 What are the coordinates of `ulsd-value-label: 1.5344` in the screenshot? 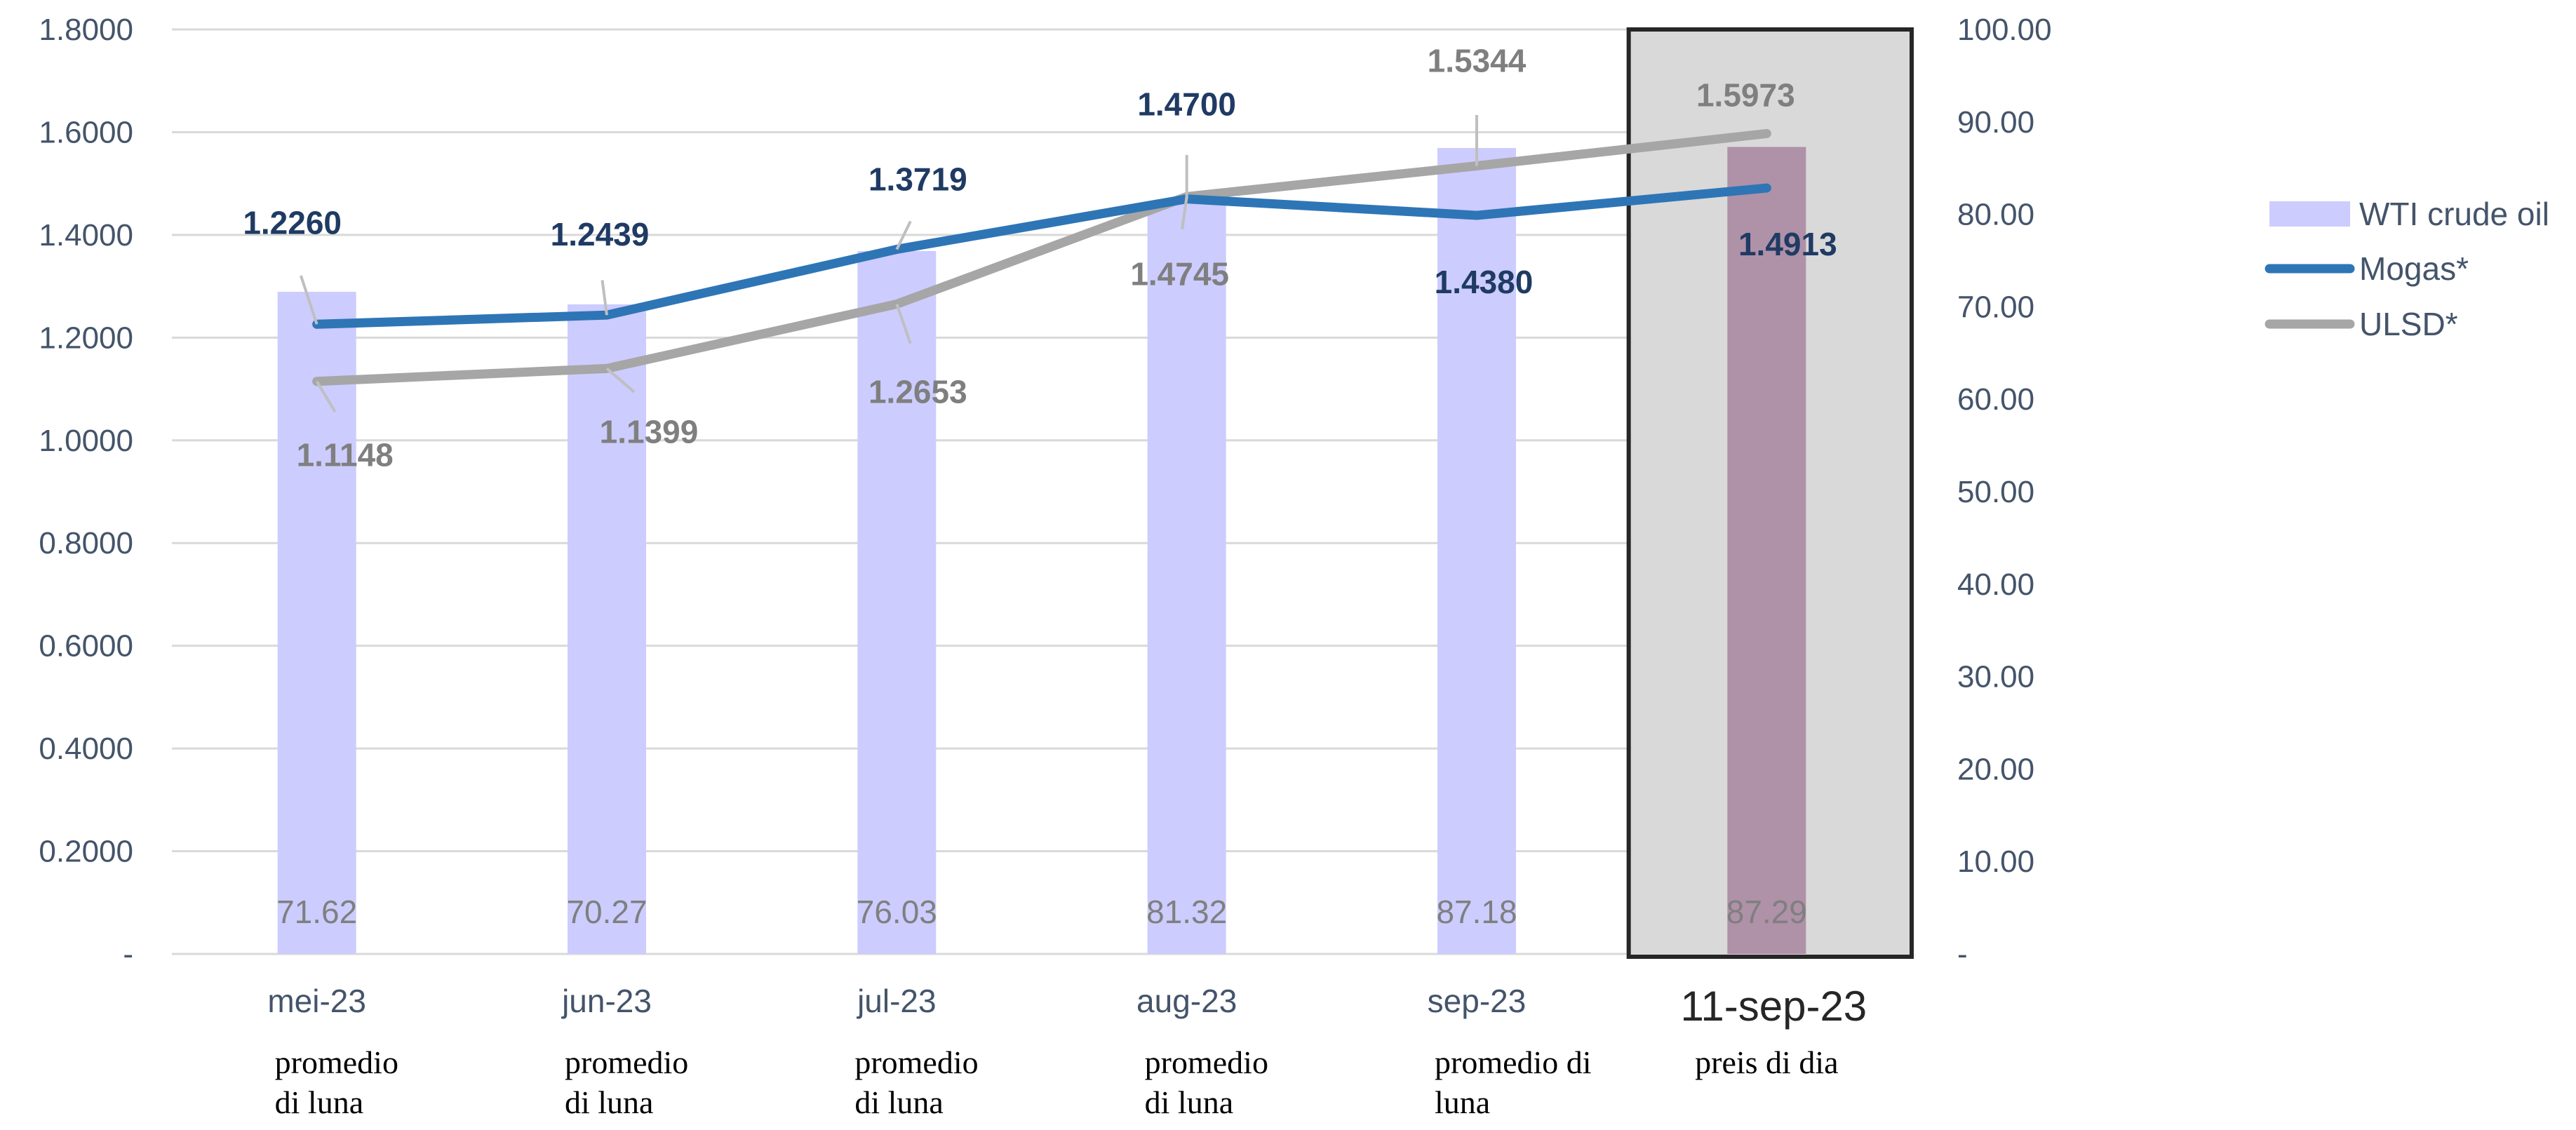 It's located at (1477, 61).